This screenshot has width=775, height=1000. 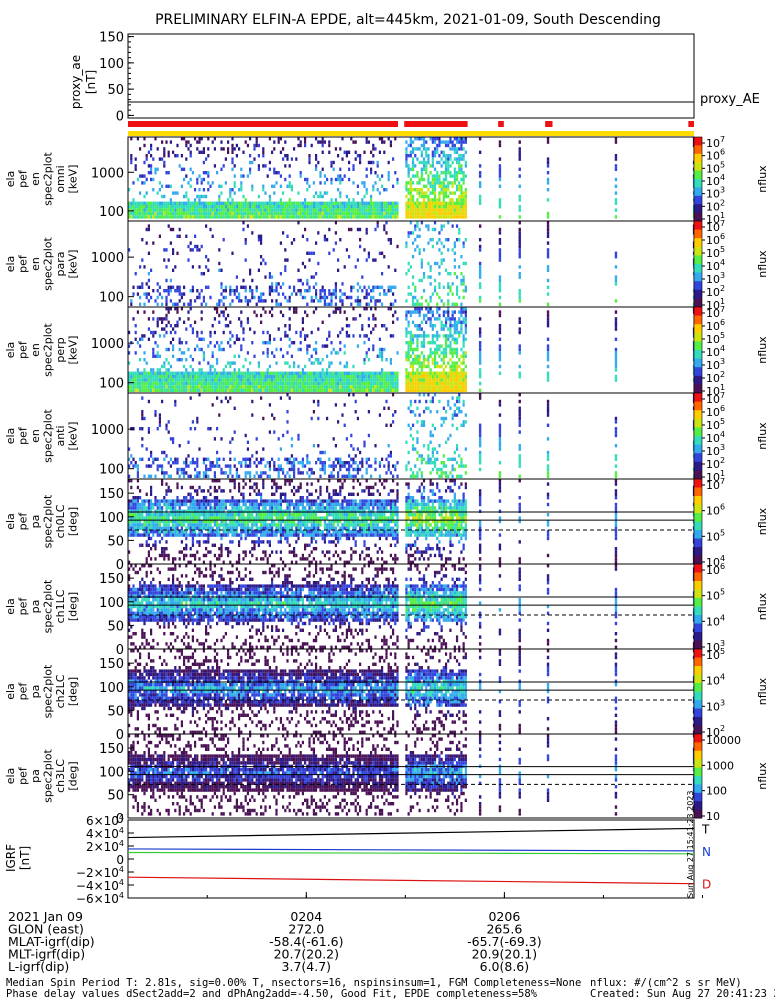 What do you see at coordinates (698, 329) in the screenshot?
I see `colorbar-segment` at bounding box center [698, 329].